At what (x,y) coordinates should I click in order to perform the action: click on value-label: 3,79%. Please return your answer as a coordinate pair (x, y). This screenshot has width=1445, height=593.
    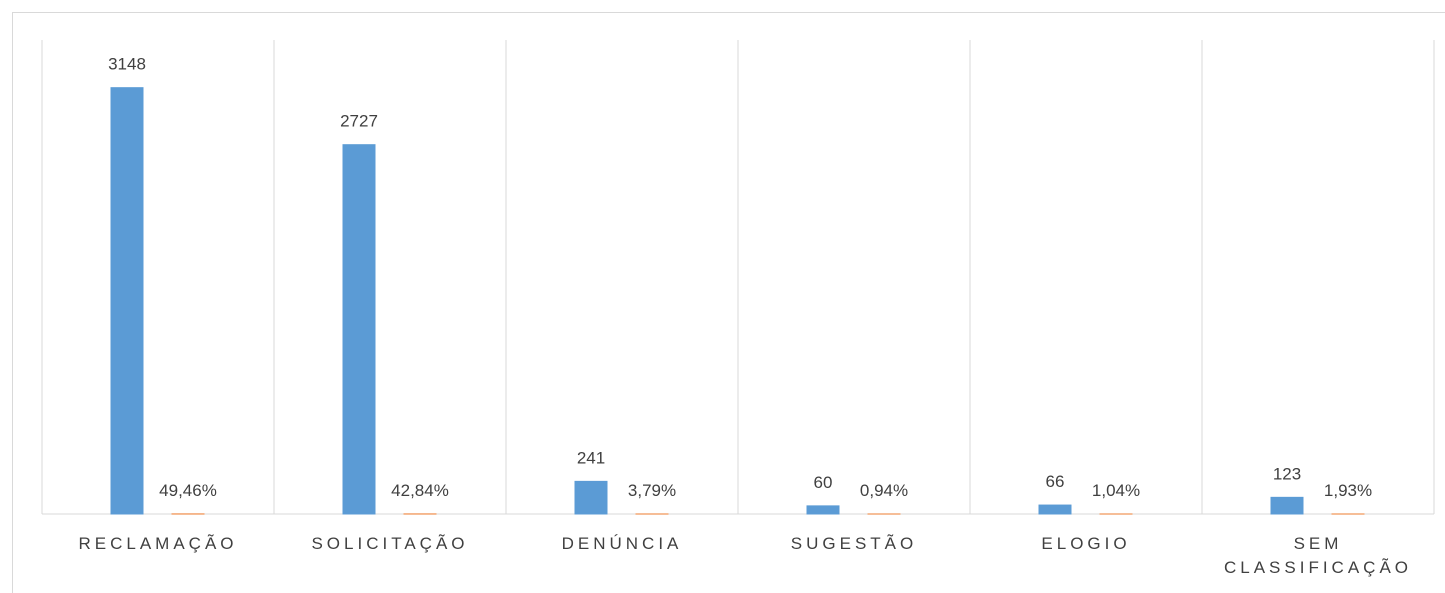
    Looking at the image, I should click on (652, 490).